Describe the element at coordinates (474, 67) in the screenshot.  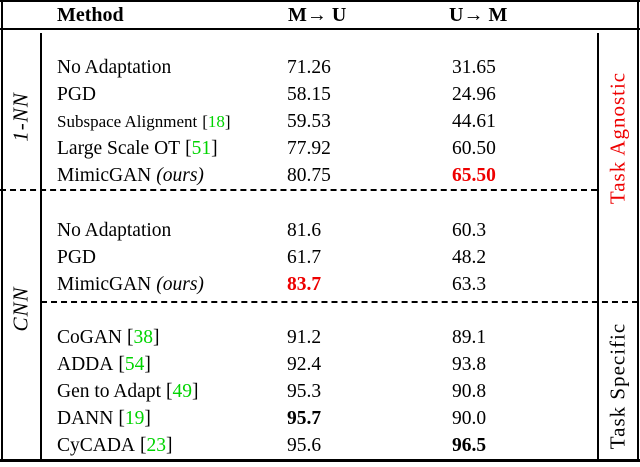
I see `u-to-m-value: 31.65` at that location.